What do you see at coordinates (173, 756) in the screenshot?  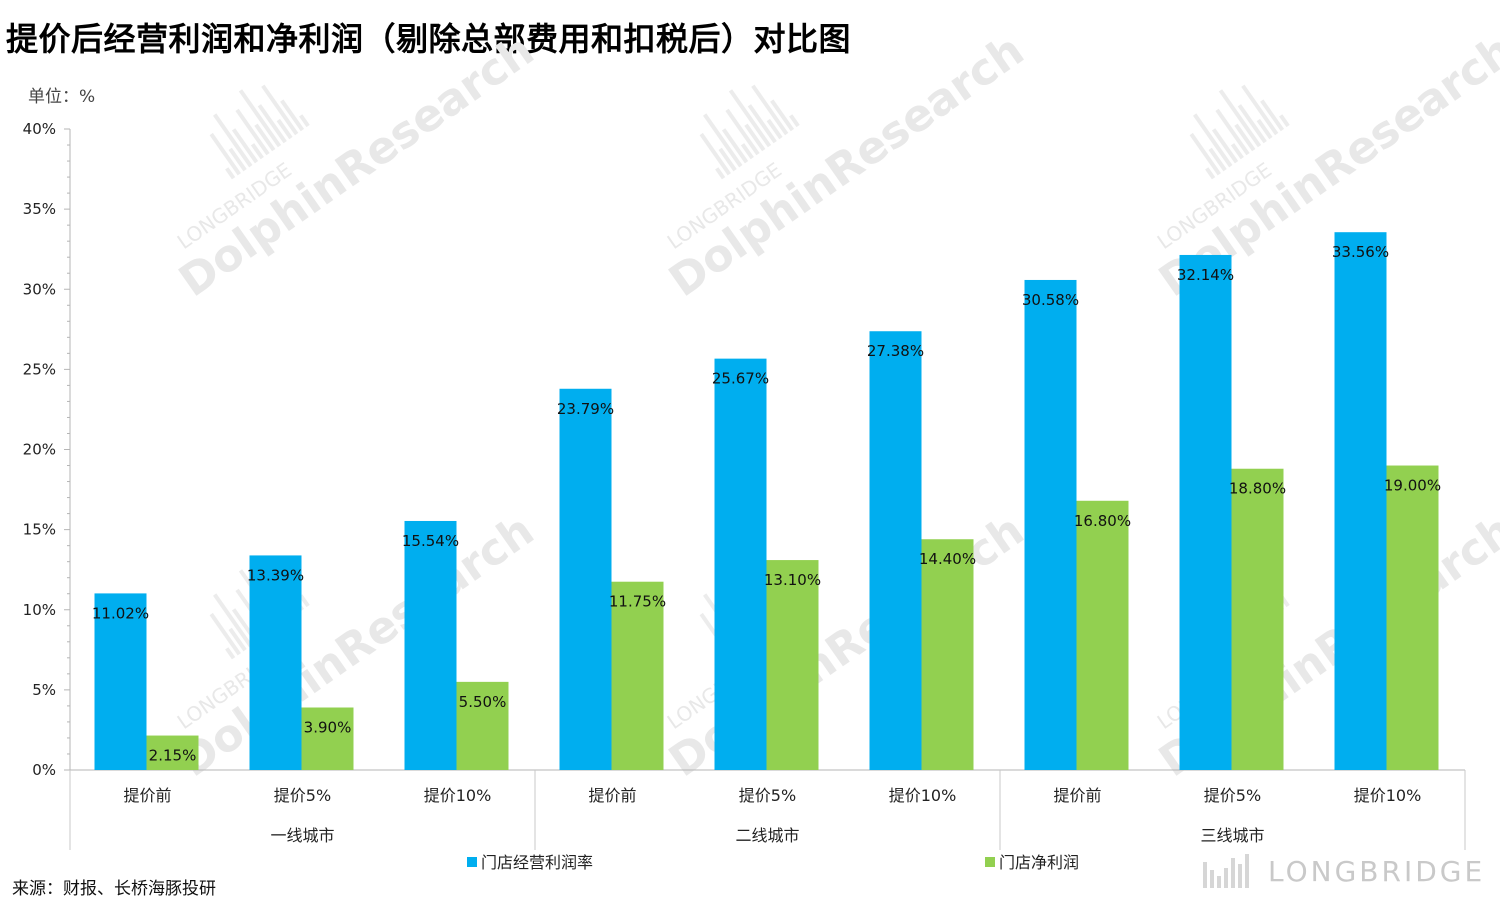 I see `data-label: 2.15%` at bounding box center [173, 756].